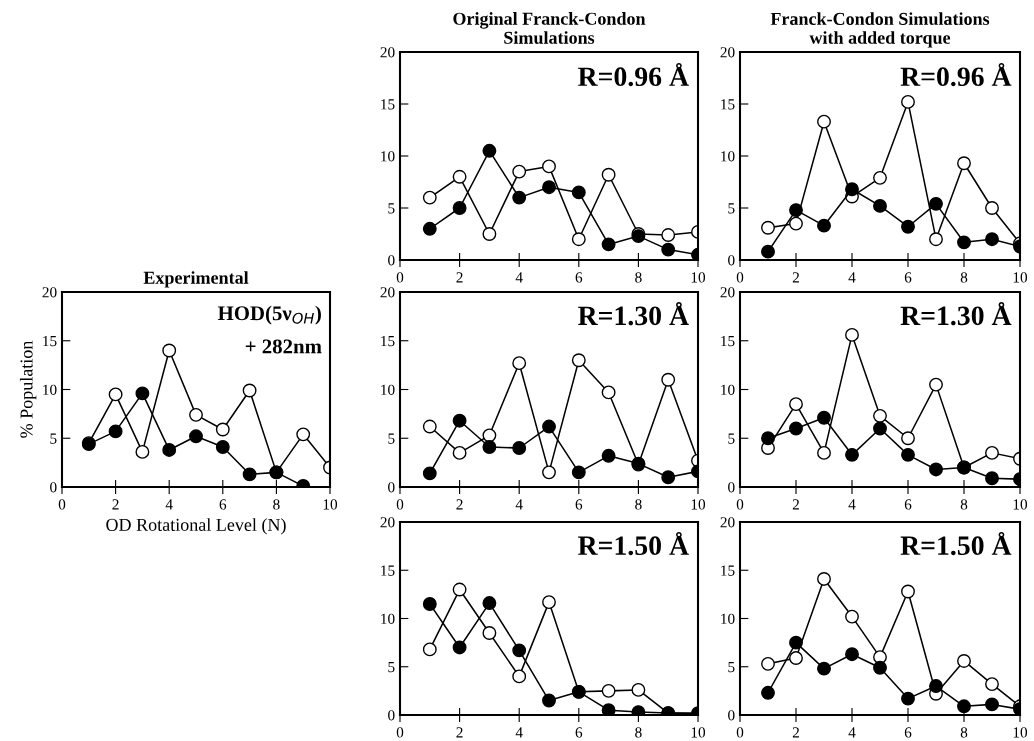  Describe the element at coordinates (196, 526) in the screenshot. I see `x-axis-title: OD Rotational Level (N)` at that location.